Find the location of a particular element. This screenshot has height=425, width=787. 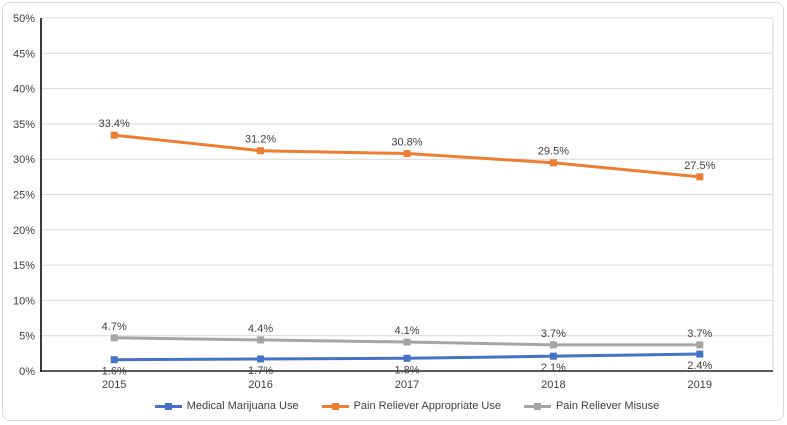

x-axis-category-label: 2017 is located at coordinates (407, 385).